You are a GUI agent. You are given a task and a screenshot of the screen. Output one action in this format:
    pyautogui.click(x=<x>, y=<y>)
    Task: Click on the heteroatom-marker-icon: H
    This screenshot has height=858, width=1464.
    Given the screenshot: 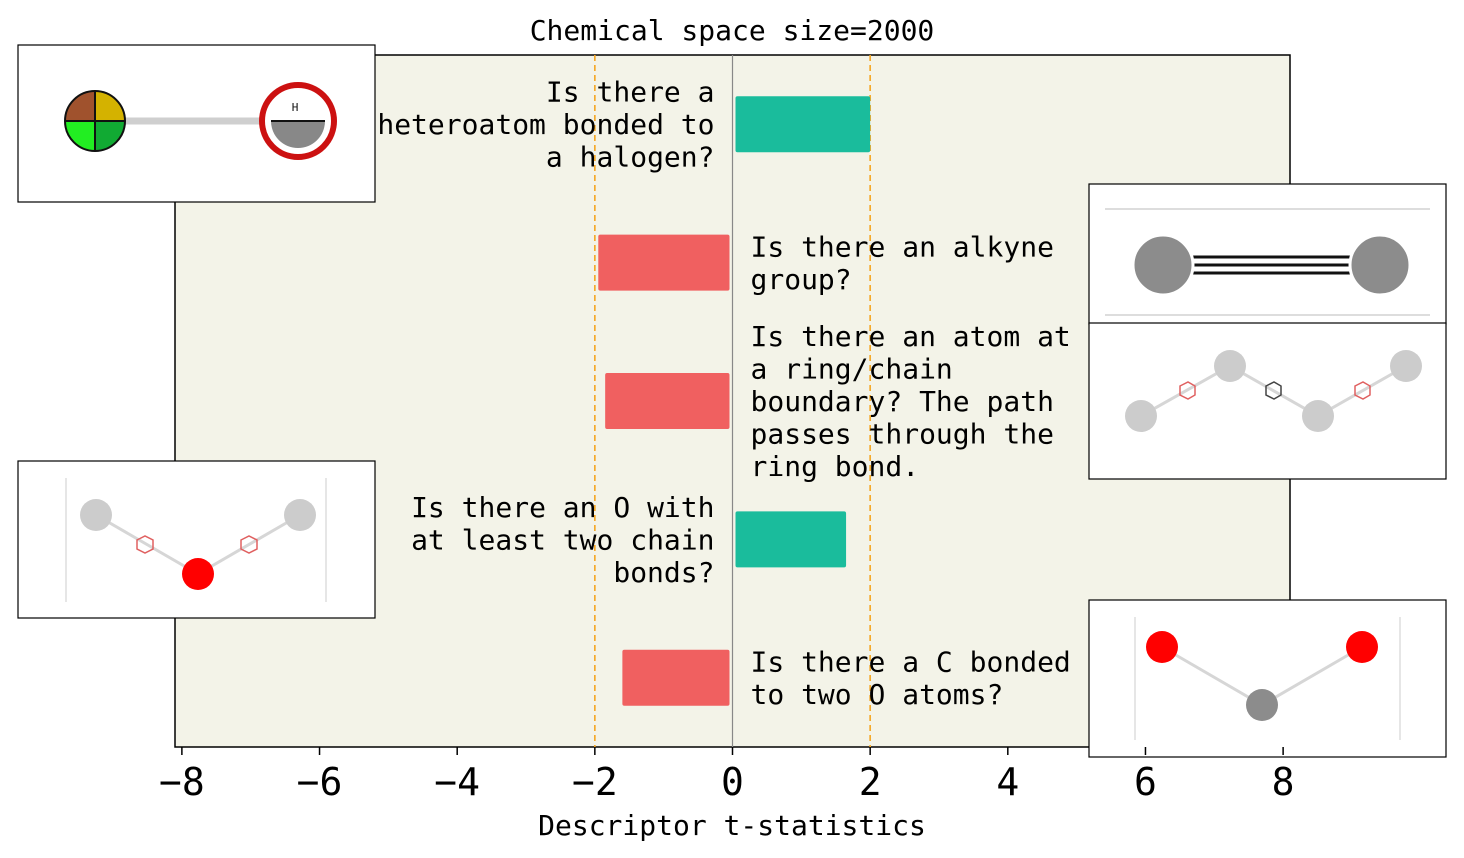 What is the action you would take?
    pyautogui.click(x=298, y=121)
    